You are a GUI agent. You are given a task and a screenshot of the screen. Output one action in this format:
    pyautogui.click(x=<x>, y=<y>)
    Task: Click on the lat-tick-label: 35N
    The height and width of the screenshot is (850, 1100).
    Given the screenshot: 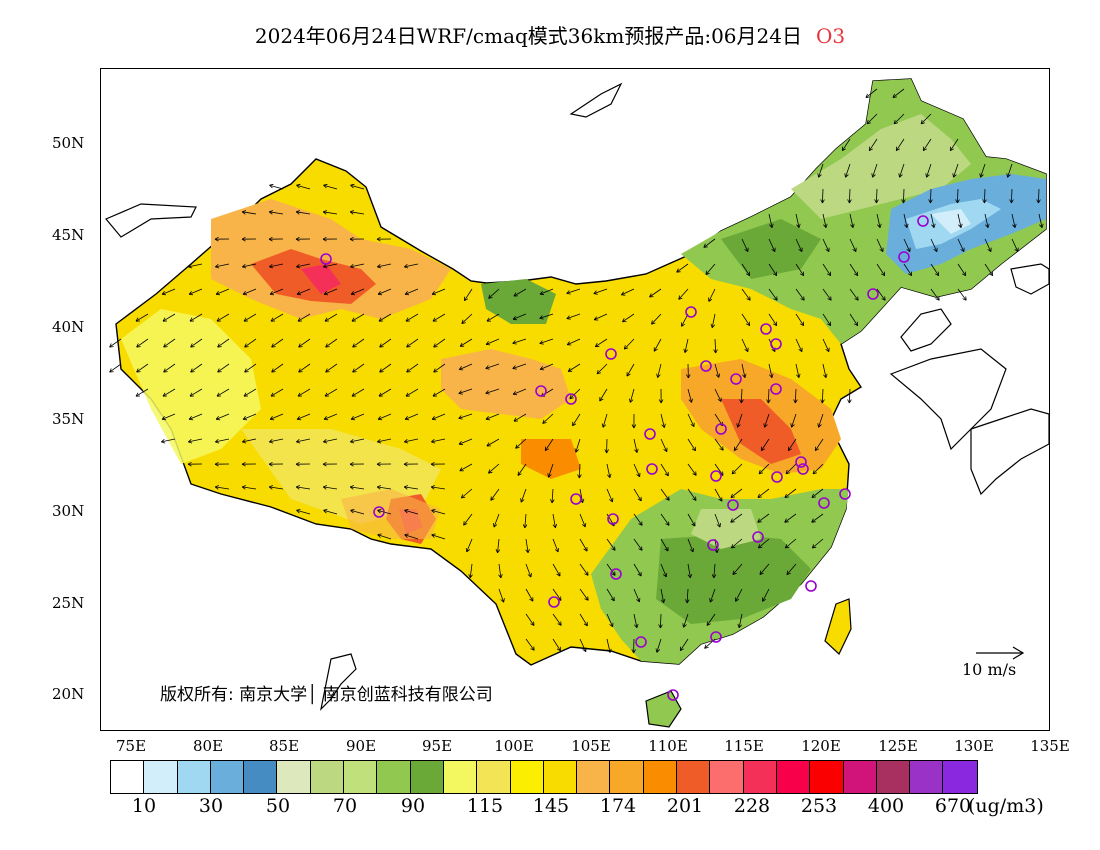 What is the action you would take?
    pyautogui.click(x=68, y=419)
    